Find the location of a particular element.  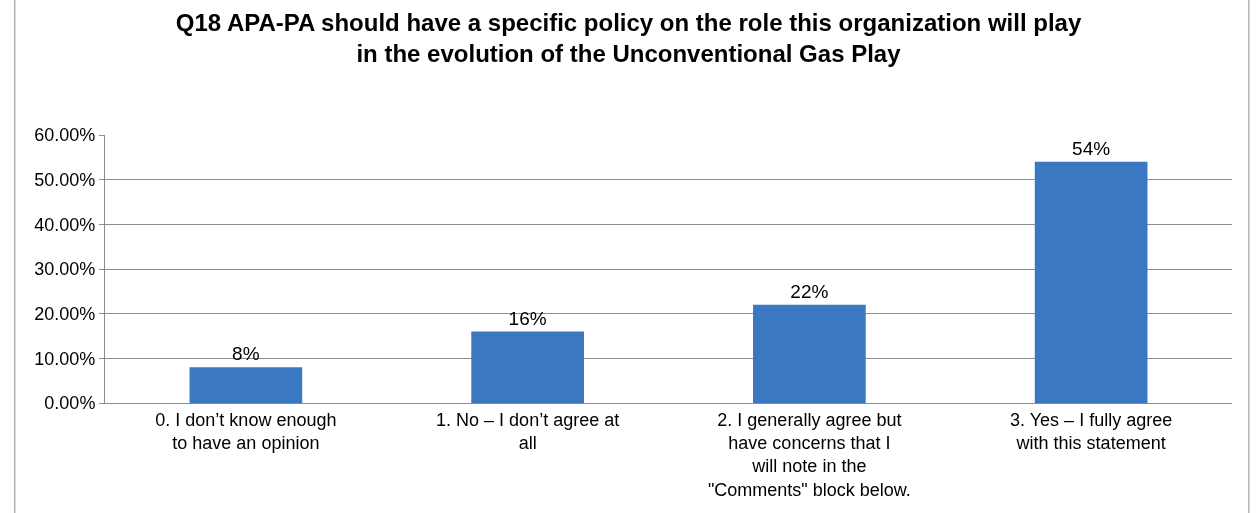

y-tick-label: 30.00% is located at coordinates (65, 269).